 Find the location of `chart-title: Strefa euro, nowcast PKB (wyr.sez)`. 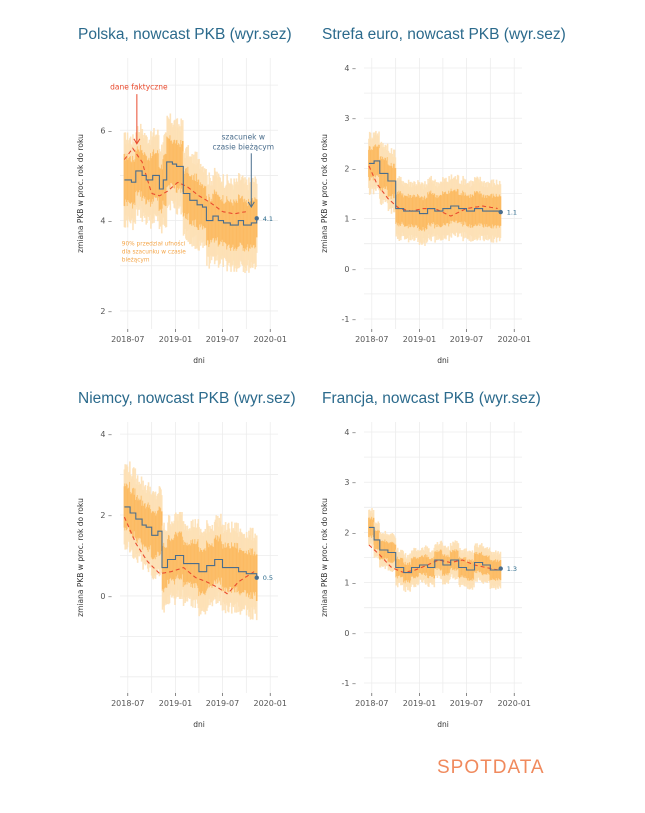

chart-title: Strefa euro, nowcast PKB (wyr.sez) is located at coordinates (444, 34).